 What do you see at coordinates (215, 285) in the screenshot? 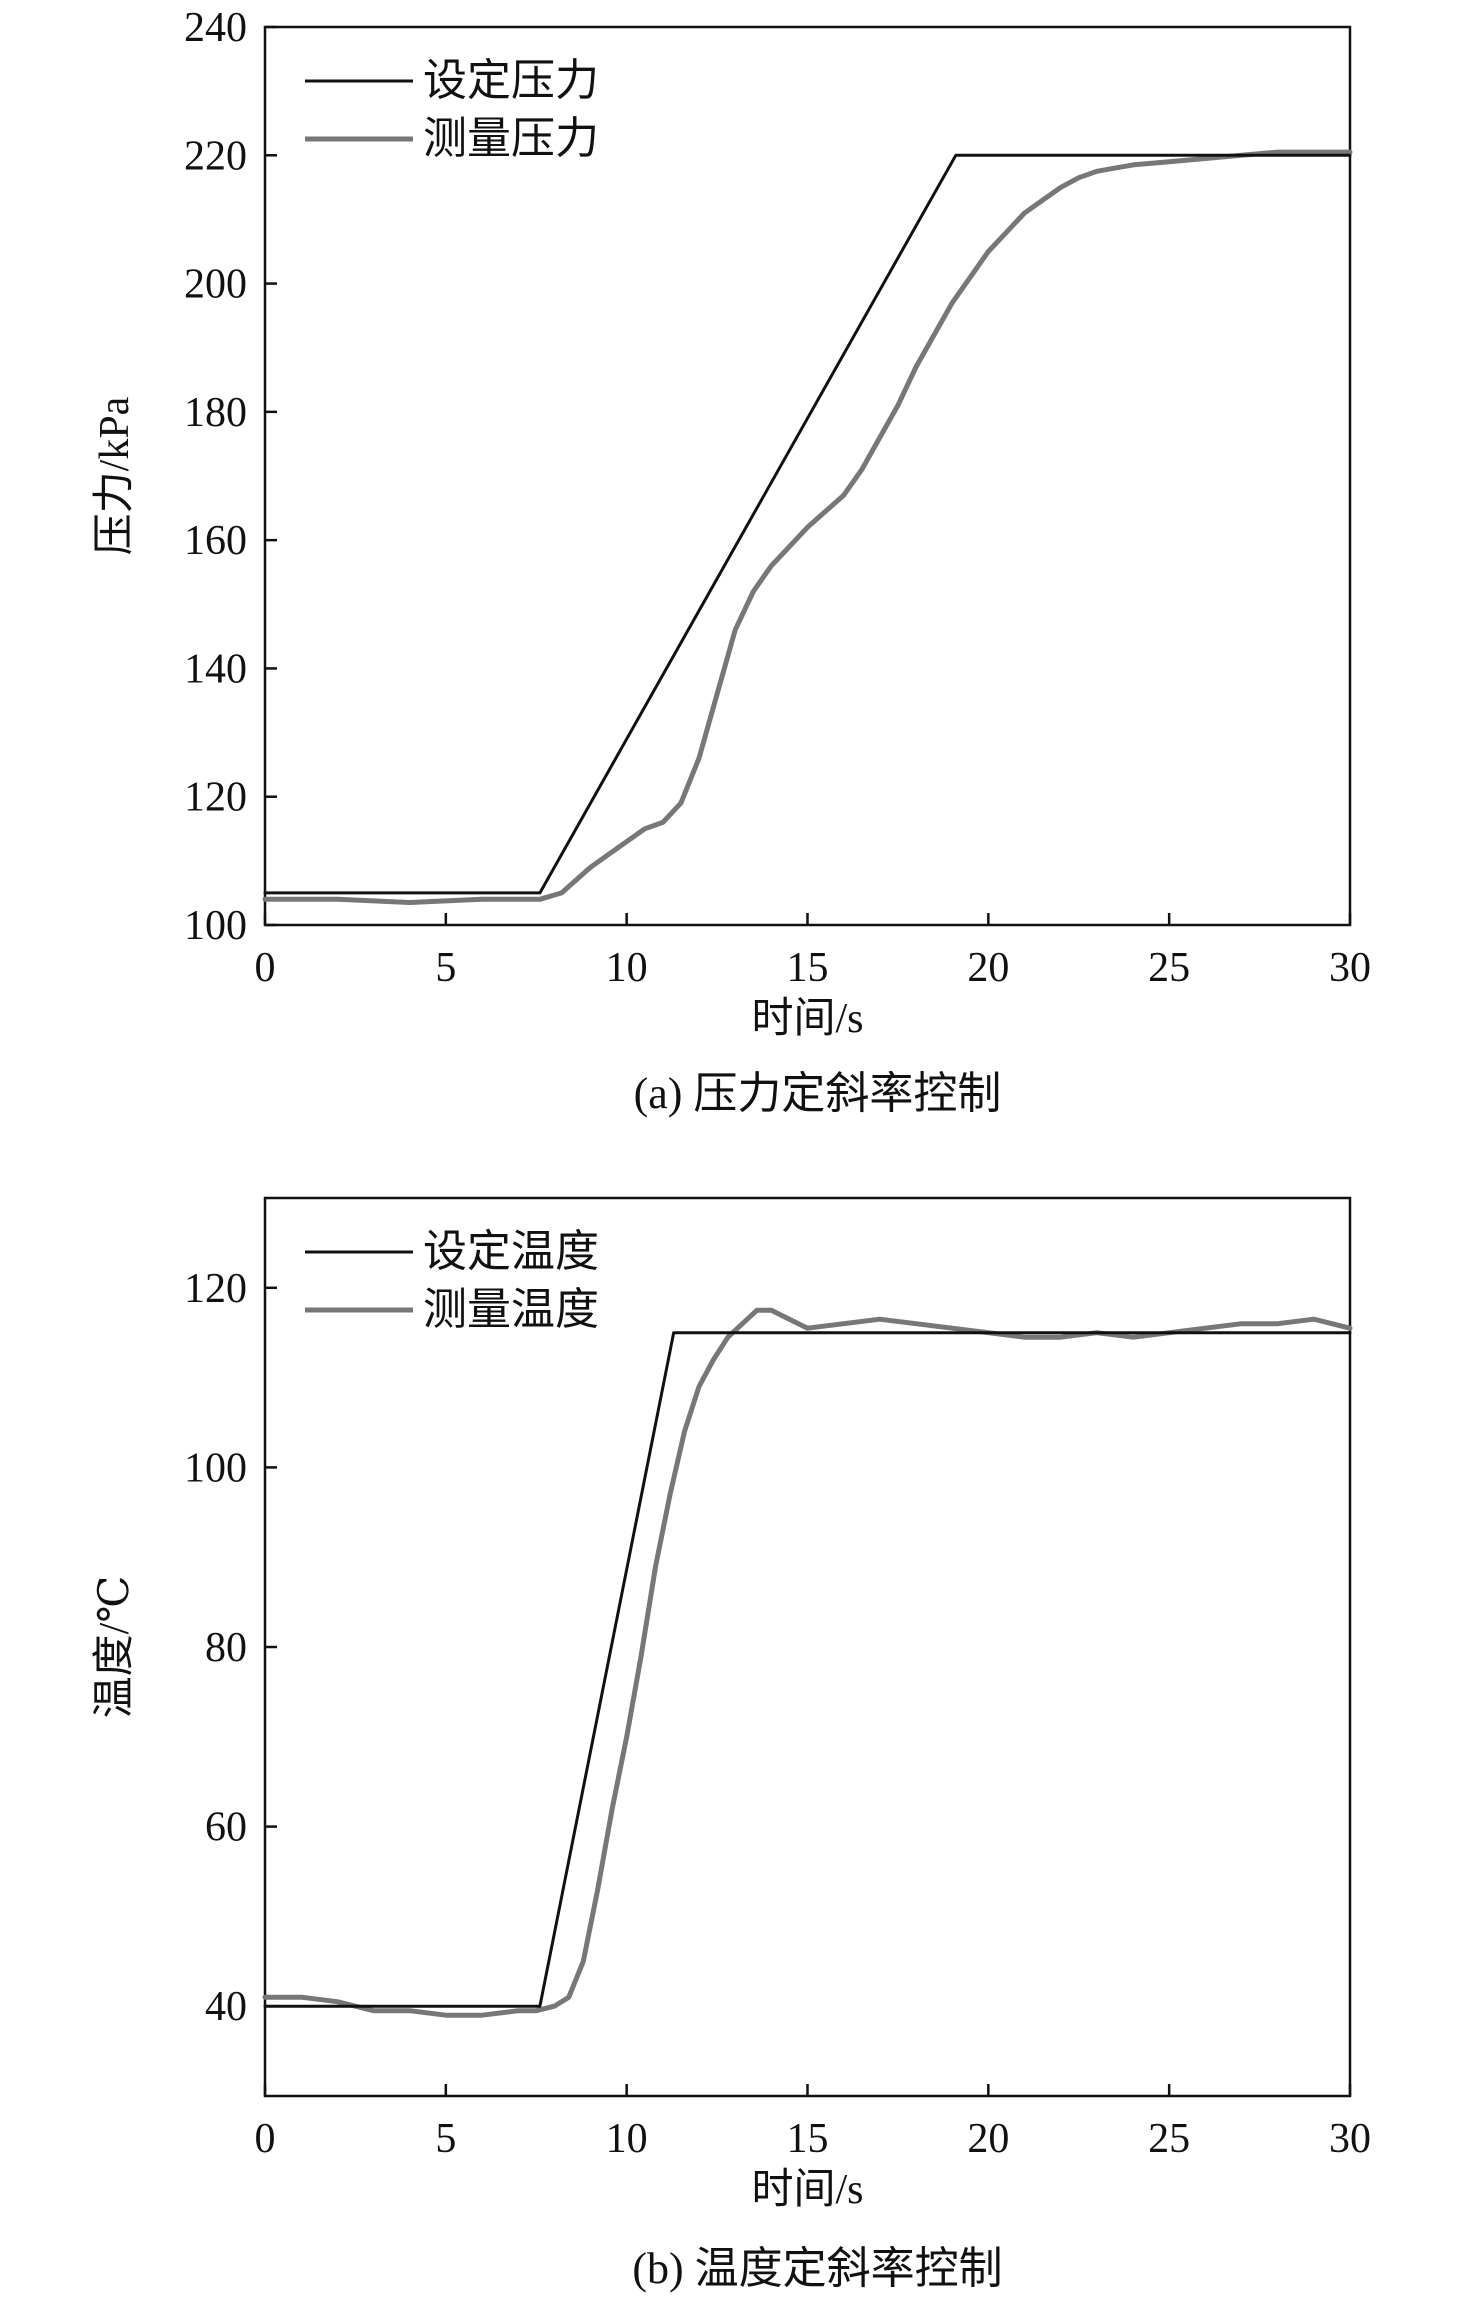
I see `chart-a-y-tick-label: 200` at bounding box center [215, 285].